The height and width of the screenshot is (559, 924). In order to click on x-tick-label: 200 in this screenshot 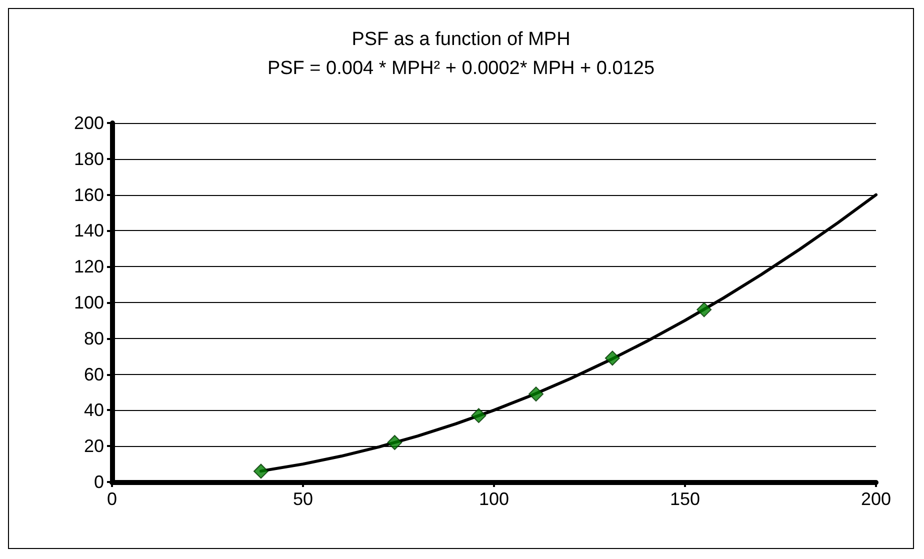, I will do `click(876, 499)`.